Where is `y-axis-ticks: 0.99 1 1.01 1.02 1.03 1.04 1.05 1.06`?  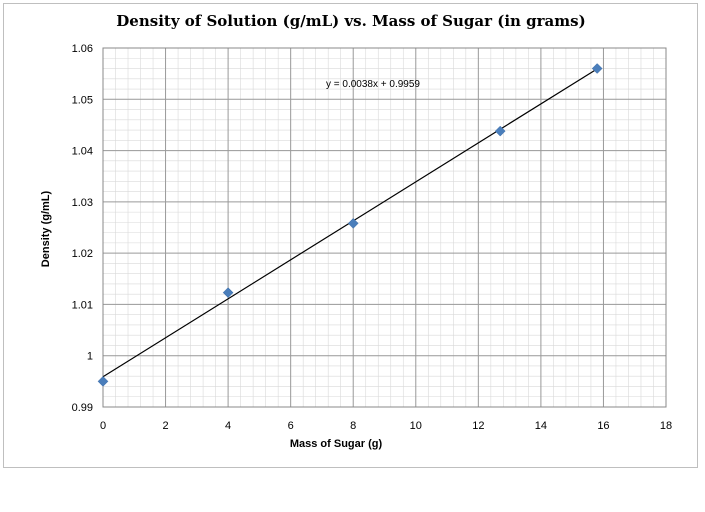 y-axis-ticks: 0.99 1 1.01 1.02 1.03 1.04 1.05 1.06 is located at coordinates (82, 228).